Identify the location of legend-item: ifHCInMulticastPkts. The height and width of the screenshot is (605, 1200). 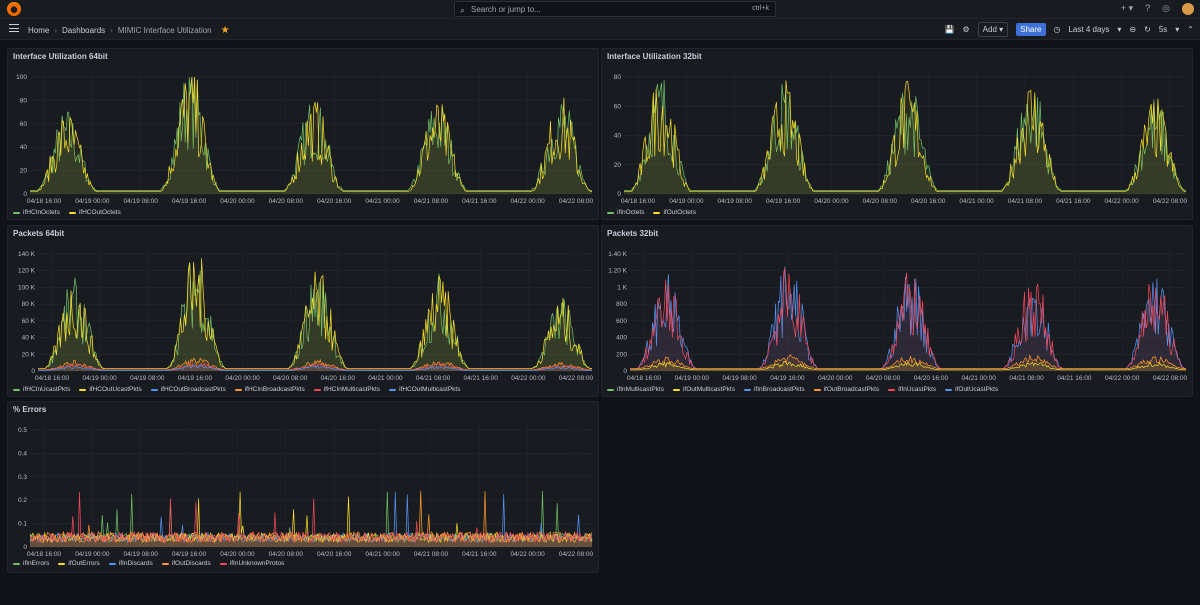
(347, 389).